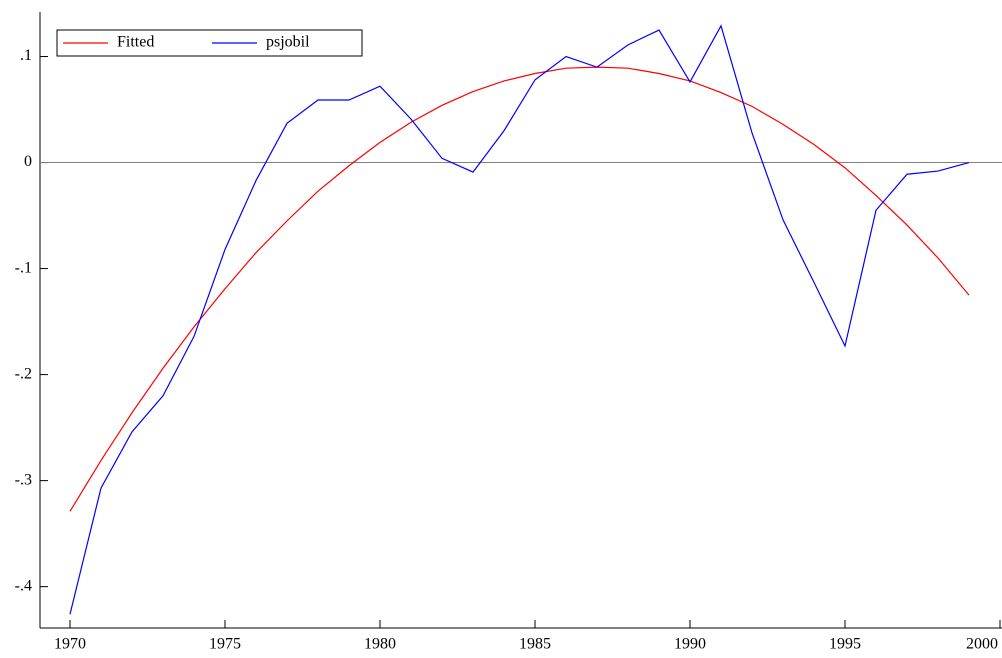 Image resolution: width=1002 pixels, height=658 pixels. Describe the element at coordinates (23, 373) in the screenshot. I see `y-tick-label: -.2` at that location.